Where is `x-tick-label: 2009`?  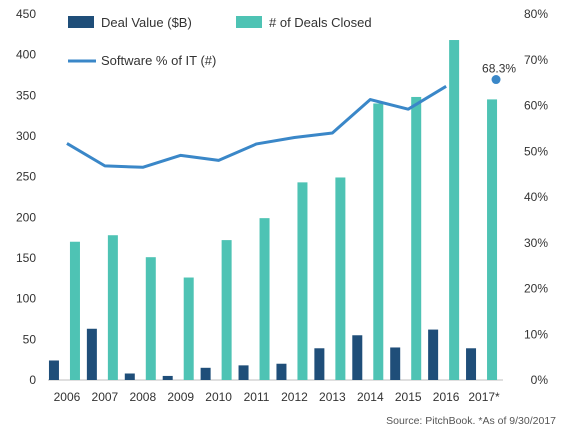
x-tick-label: 2009 is located at coordinates (180, 397).